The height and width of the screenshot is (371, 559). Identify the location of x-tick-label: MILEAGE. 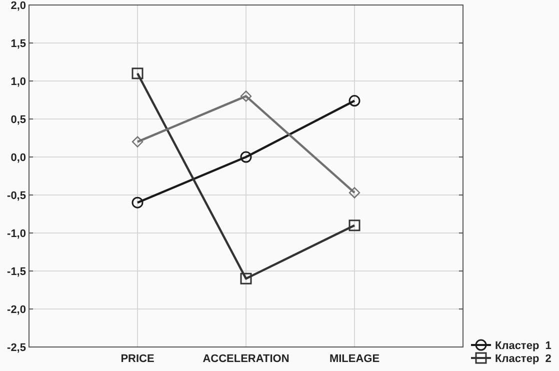
(354, 359).